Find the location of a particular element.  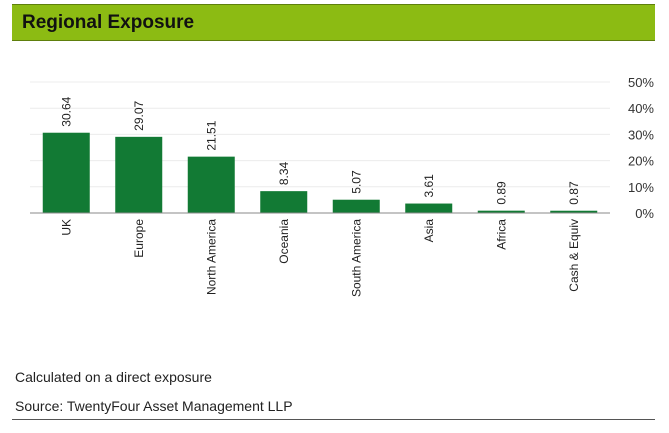

y-tick-label: 20% is located at coordinates (641, 161).